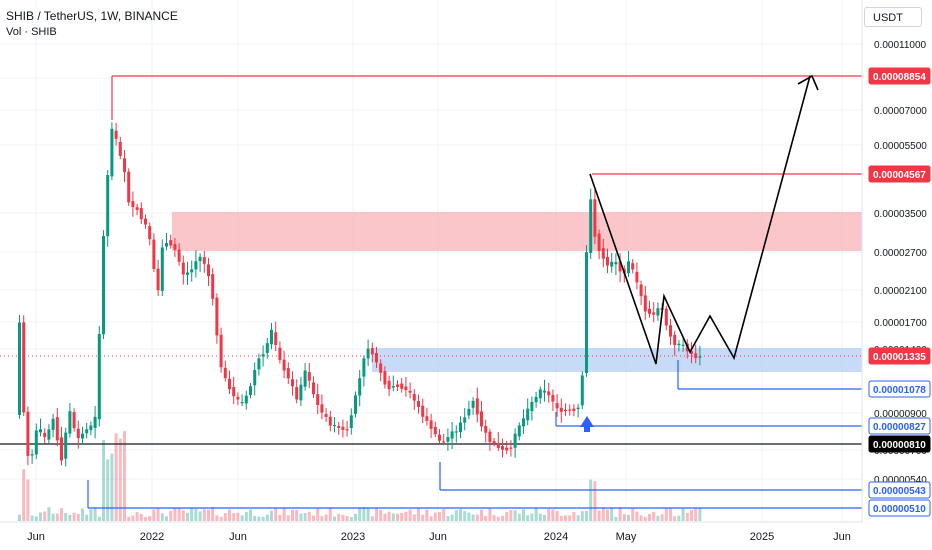 The height and width of the screenshot is (550, 932). Describe the element at coordinates (900, 480) in the screenshot. I see `price-tick-label: 0.00000540` at that location.